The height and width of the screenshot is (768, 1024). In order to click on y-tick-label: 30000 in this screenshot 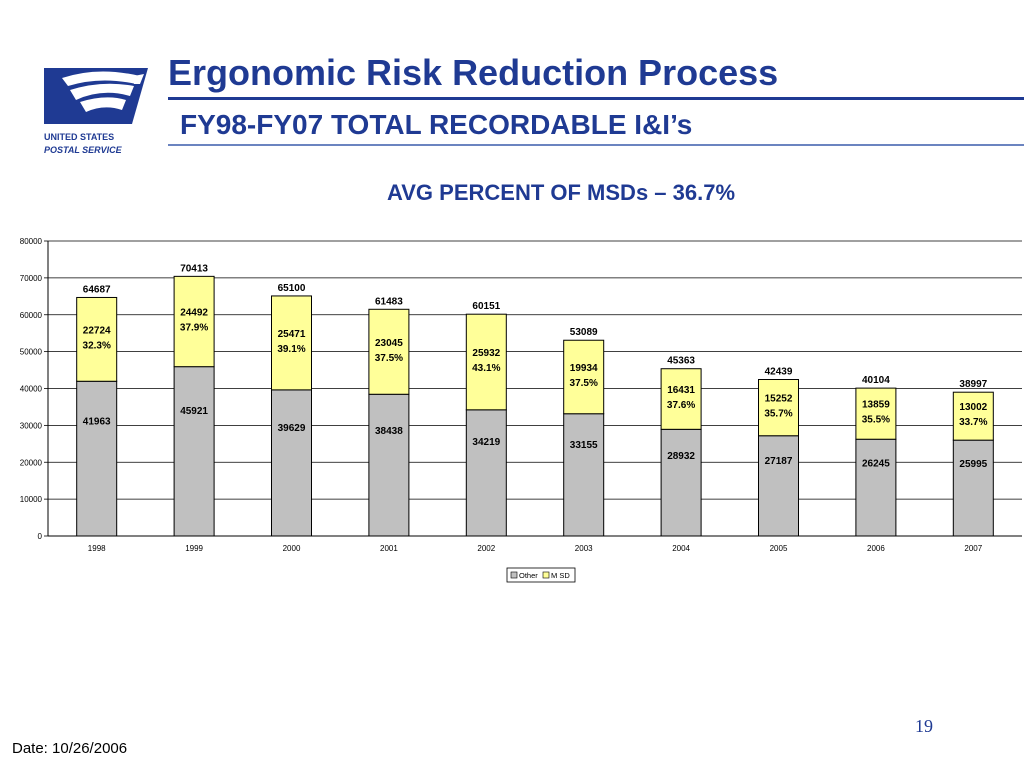, I will do `click(31, 425)`.